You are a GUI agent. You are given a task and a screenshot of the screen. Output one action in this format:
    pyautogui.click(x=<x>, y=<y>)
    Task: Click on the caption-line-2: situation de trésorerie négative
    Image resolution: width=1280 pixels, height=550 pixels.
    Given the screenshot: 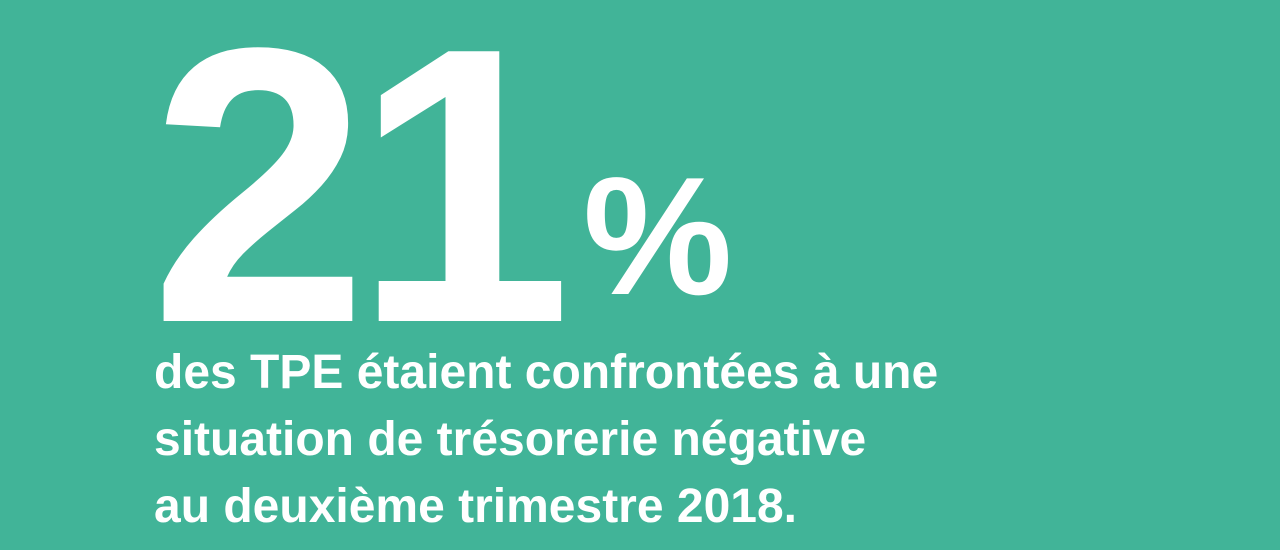 What is the action you would take?
    pyautogui.click(x=510, y=439)
    